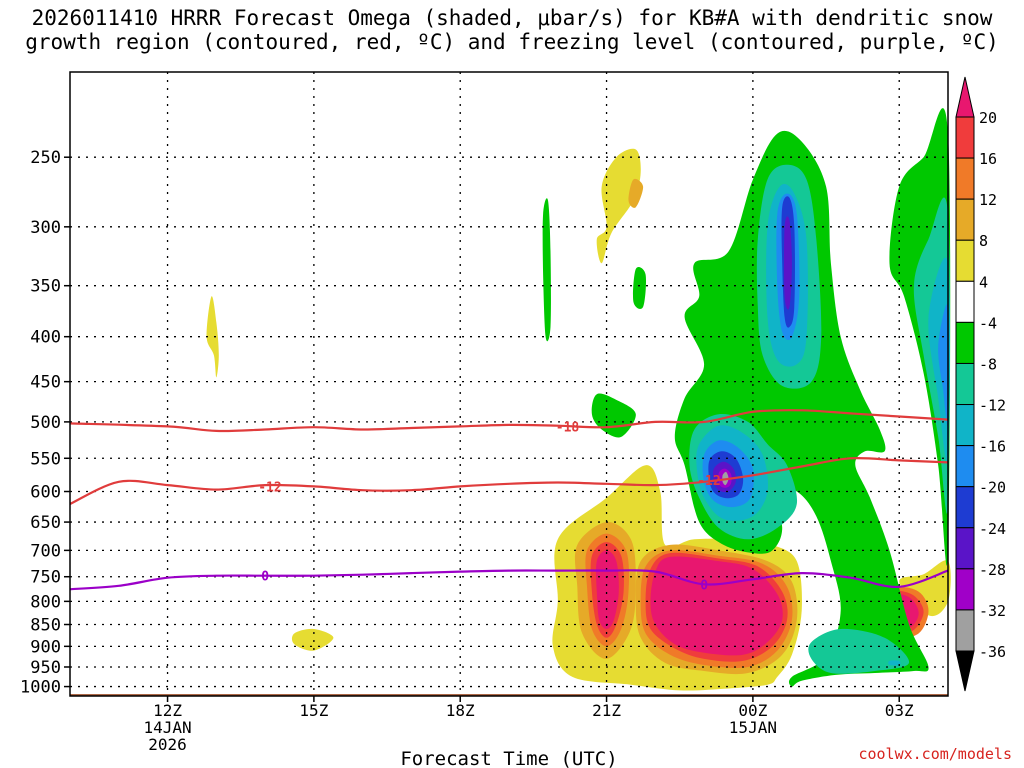  Describe the element at coordinates (45, 228) in the screenshot. I see `y-tick-label-300: 300` at that location.